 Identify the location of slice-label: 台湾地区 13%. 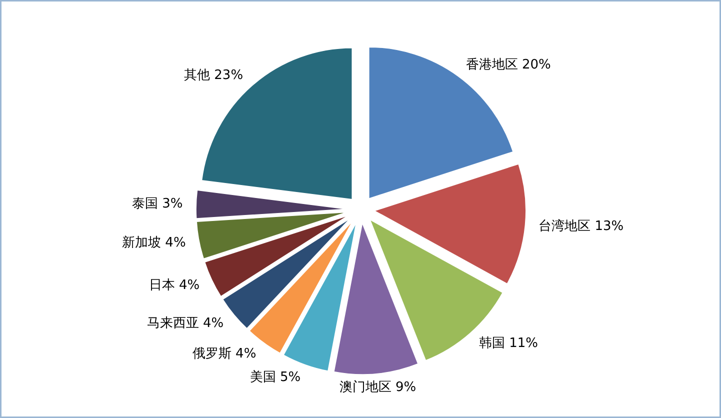
(581, 226).